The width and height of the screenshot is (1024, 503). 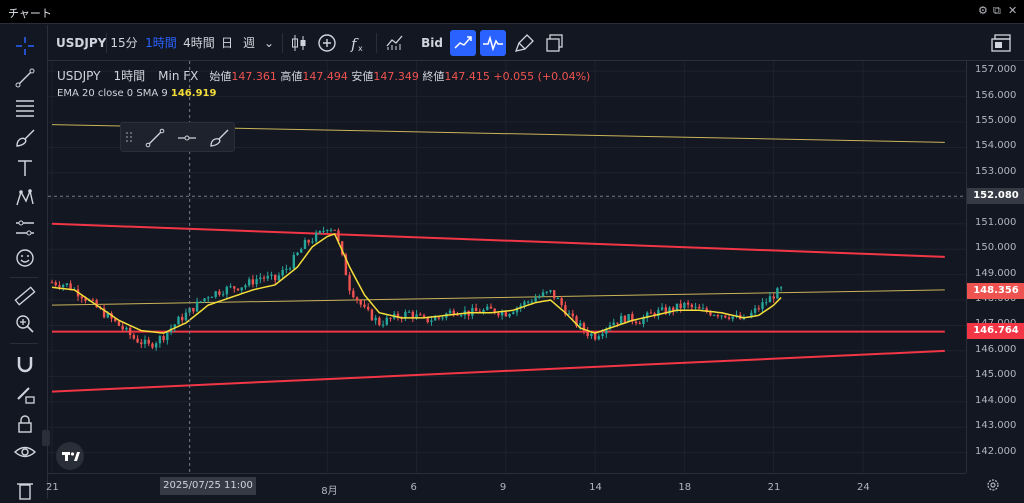 I want to click on price-tick-label: 143.000, so click(x=996, y=426).